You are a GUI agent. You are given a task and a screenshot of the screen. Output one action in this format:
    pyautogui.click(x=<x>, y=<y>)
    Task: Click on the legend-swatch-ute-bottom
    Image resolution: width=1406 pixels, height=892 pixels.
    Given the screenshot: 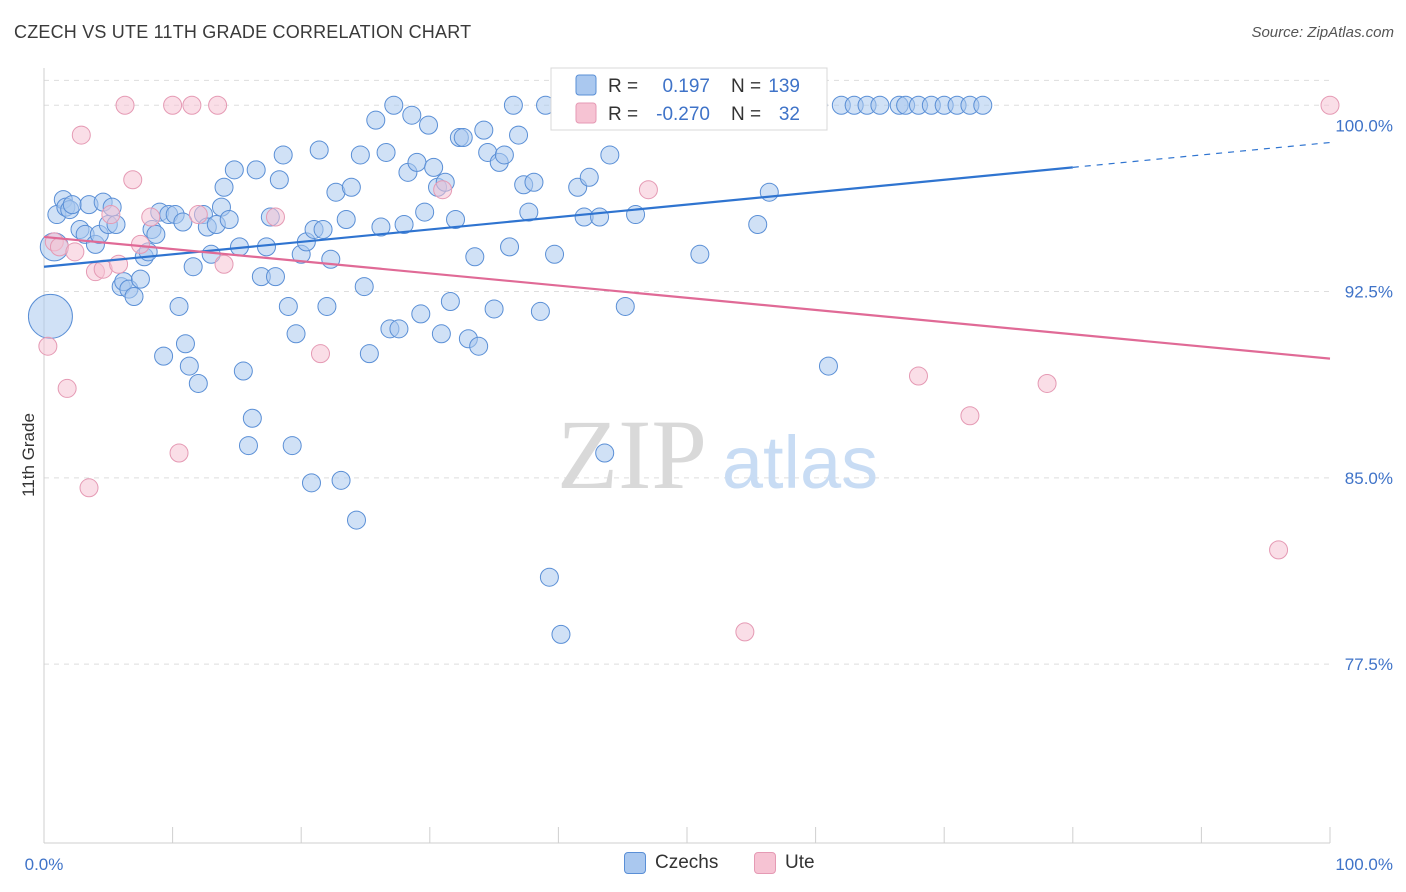 What is the action you would take?
    pyautogui.click(x=765, y=863)
    